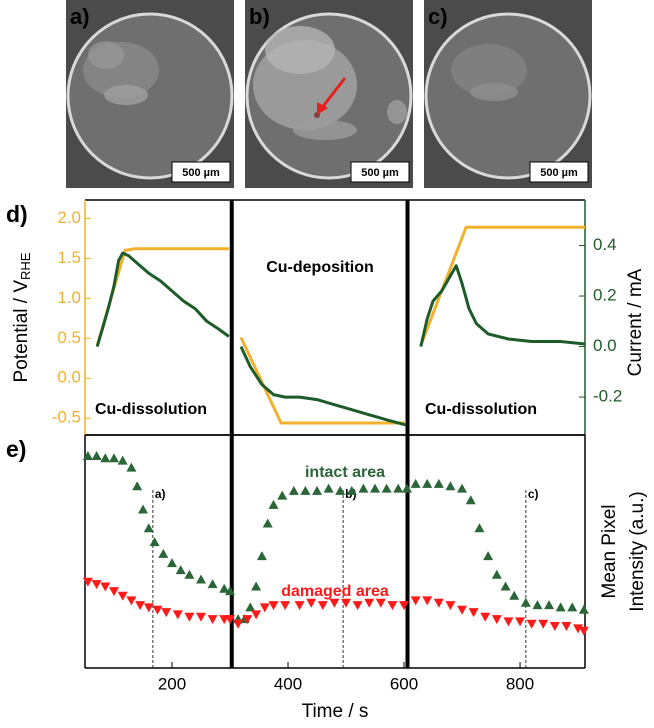 This screenshot has width=654, height=728. What do you see at coordinates (345, 472) in the screenshot?
I see `series-label: intact area` at bounding box center [345, 472].